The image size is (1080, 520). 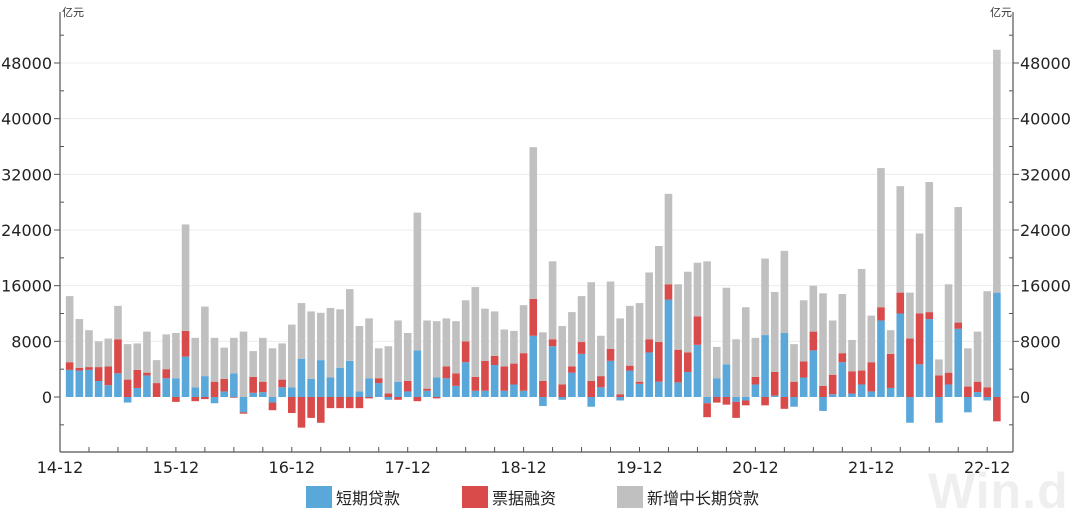 I want to click on legend-item-new-medium-long-term-loans: 新增中长期贷款, so click(x=688, y=497).